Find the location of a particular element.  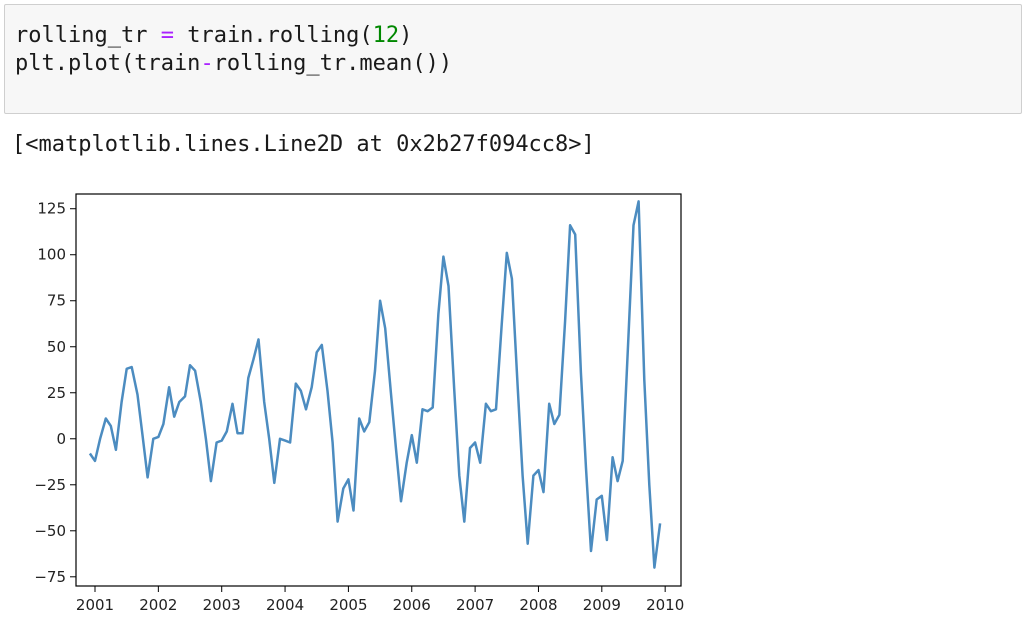

y-axis-ticks: 125 100 75 50 25 0 −25 −50 −75 is located at coordinates (55, 393).